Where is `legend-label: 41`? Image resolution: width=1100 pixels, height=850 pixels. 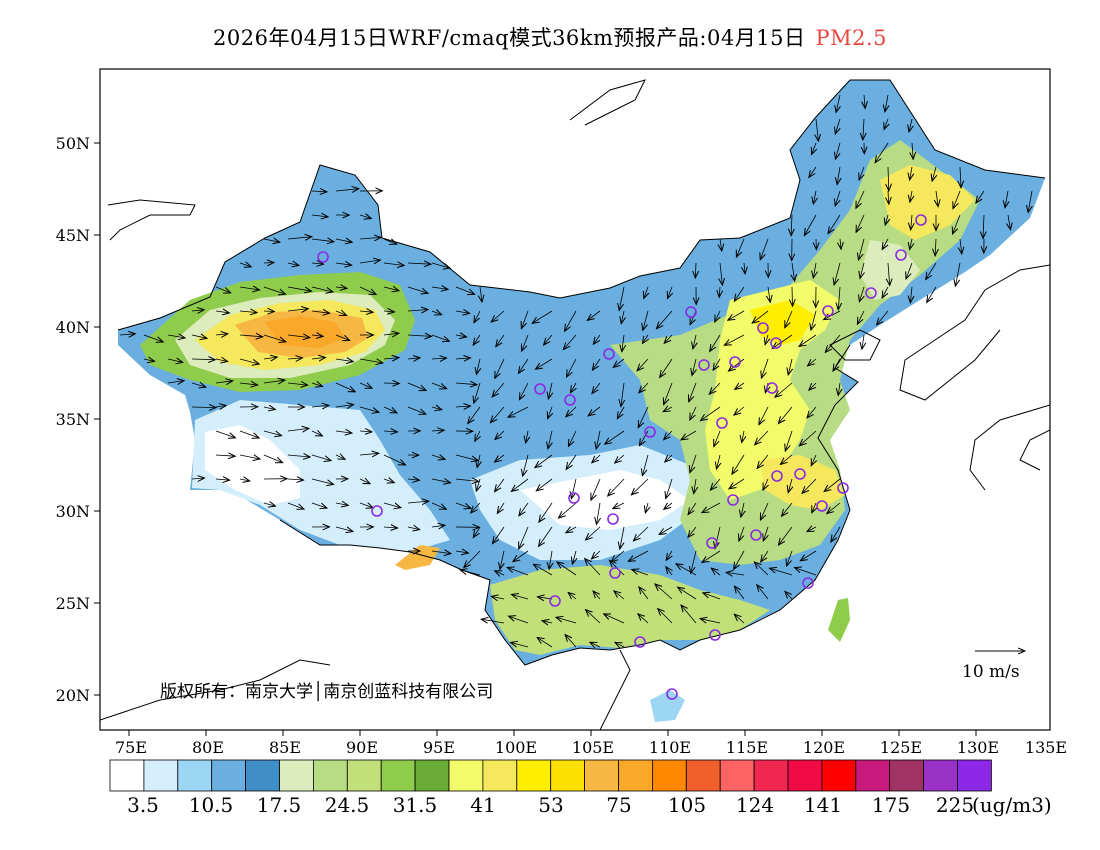
legend-label: 41 is located at coordinates (482, 805).